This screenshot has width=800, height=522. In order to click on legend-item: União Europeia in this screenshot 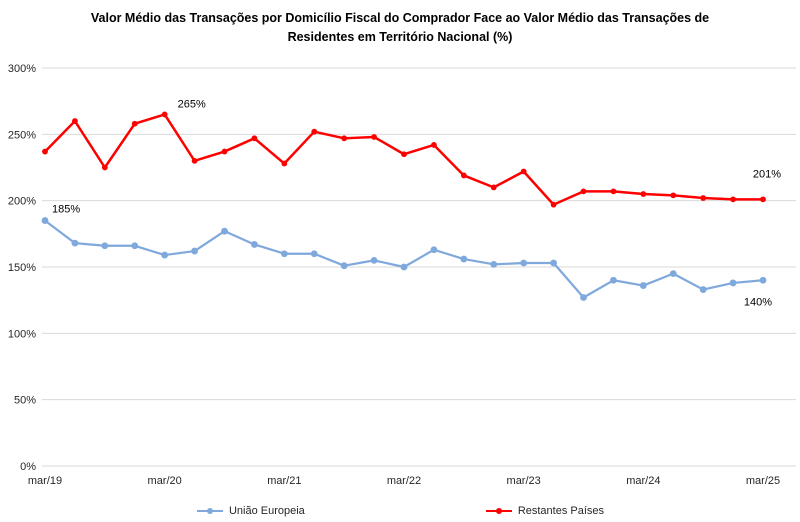, I will do `click(250, 511)`.